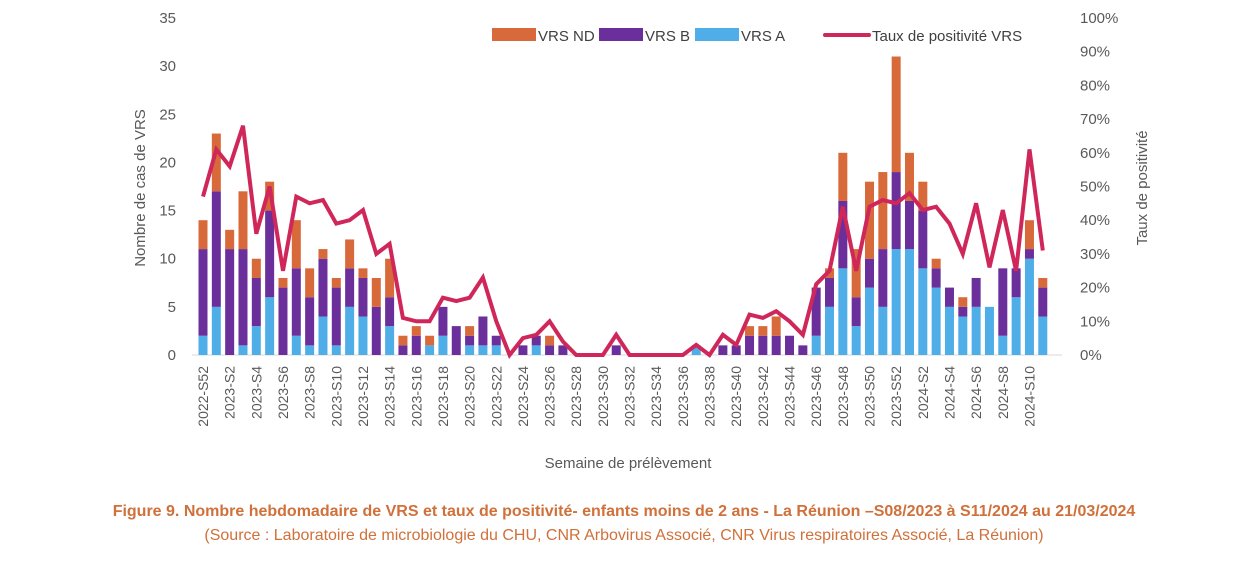 The width and height of the screenshot is (1248, 566). Describe the element at coordinates (172, 355) in the screenshot. I see `y-tick-label: 0` at that location.